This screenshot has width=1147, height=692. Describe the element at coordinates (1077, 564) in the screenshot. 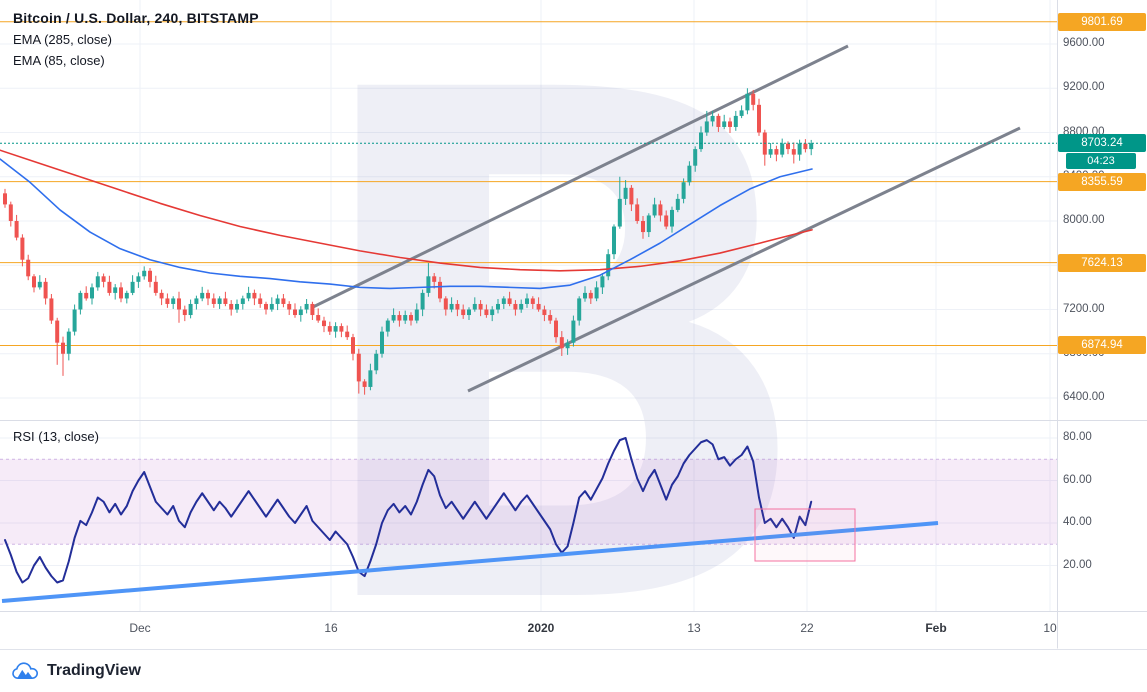

I see `rsi-axis-label: 20.00` at that location.